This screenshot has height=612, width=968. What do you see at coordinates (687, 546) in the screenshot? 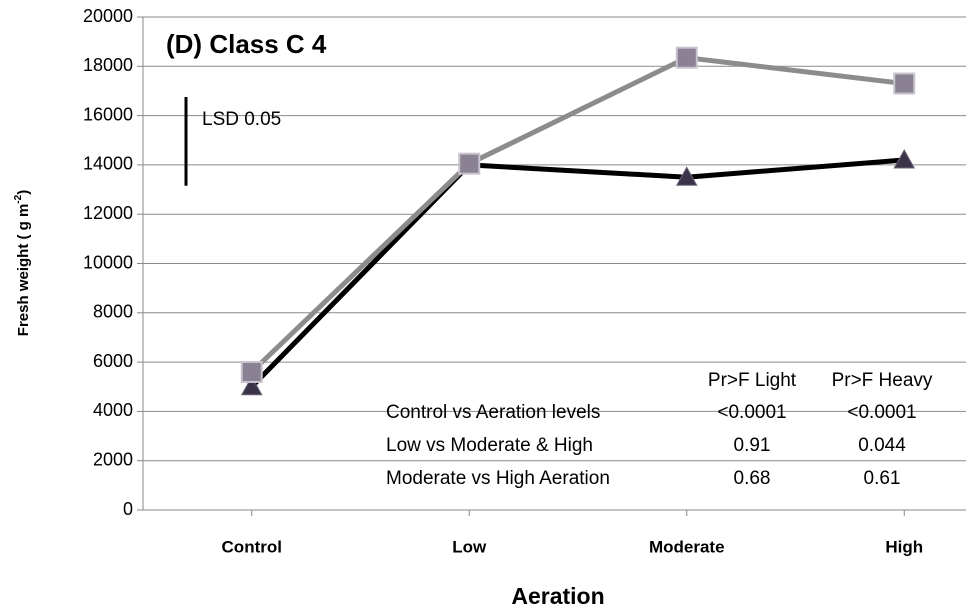
I see `x-tick-label: Moderate` at bounding box center [687, 546].